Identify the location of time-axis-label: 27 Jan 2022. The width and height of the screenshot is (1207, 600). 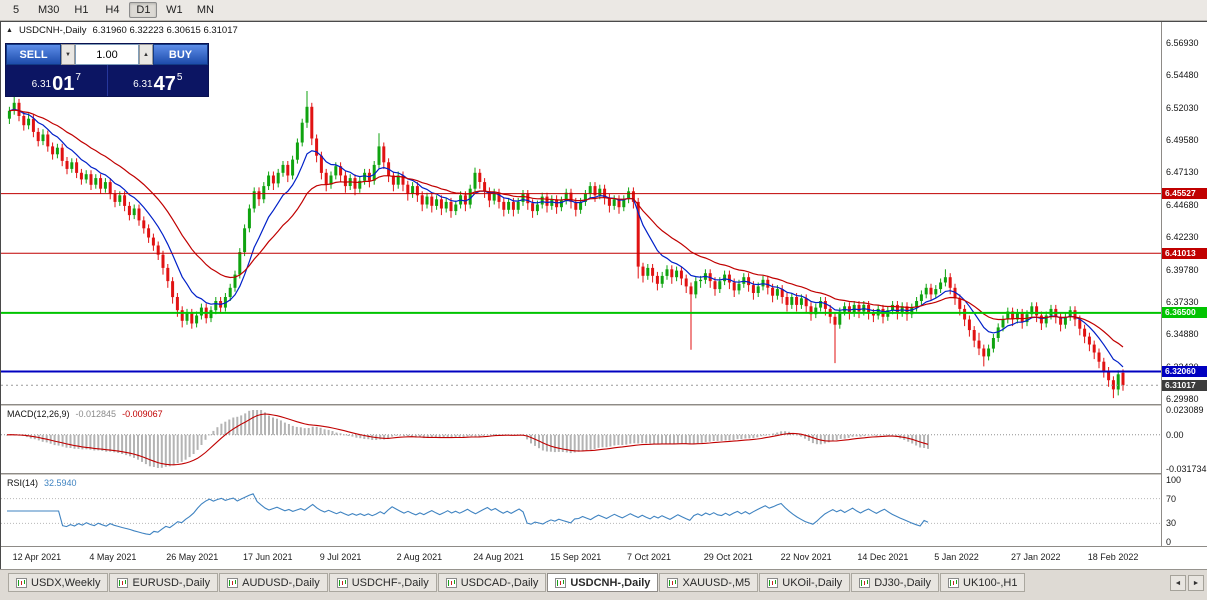
(1036, 557).